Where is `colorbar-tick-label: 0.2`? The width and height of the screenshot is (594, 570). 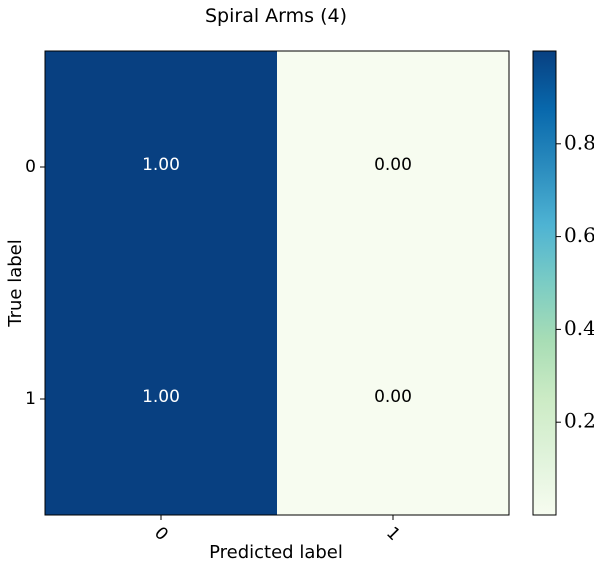
colorbar-tick-label: 0.2 is located at coordinates (579, 421).